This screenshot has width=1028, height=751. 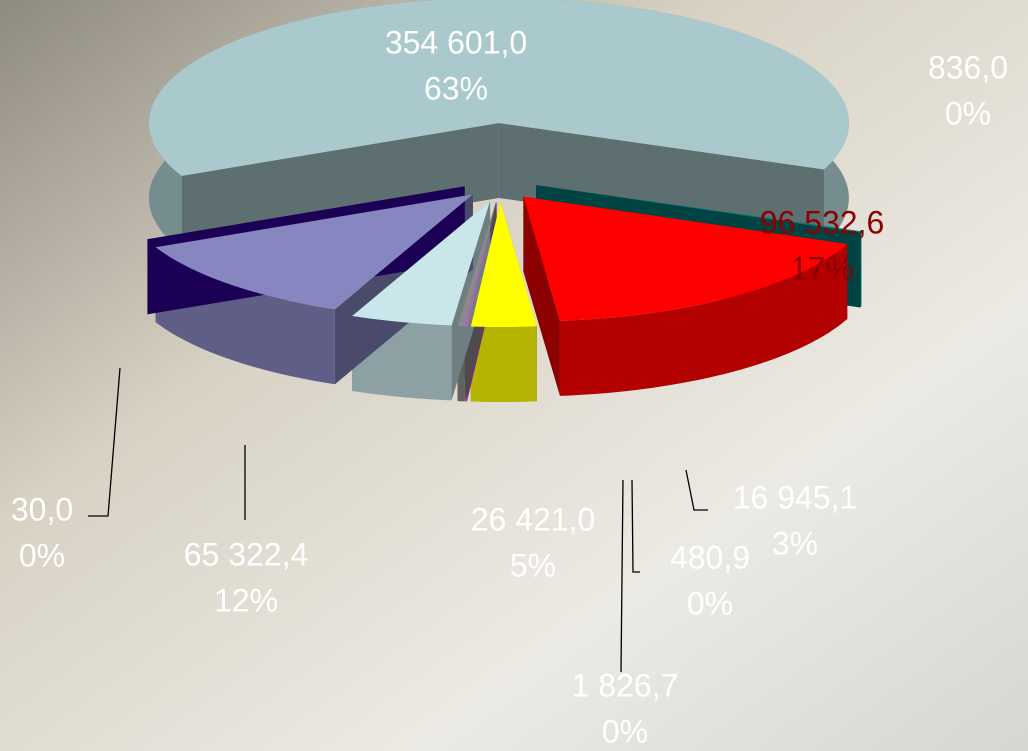 What do you see at coordinates (822, 268) in the screenshot?
I see `percent-label: 17%` at bounding box center [822, 268].